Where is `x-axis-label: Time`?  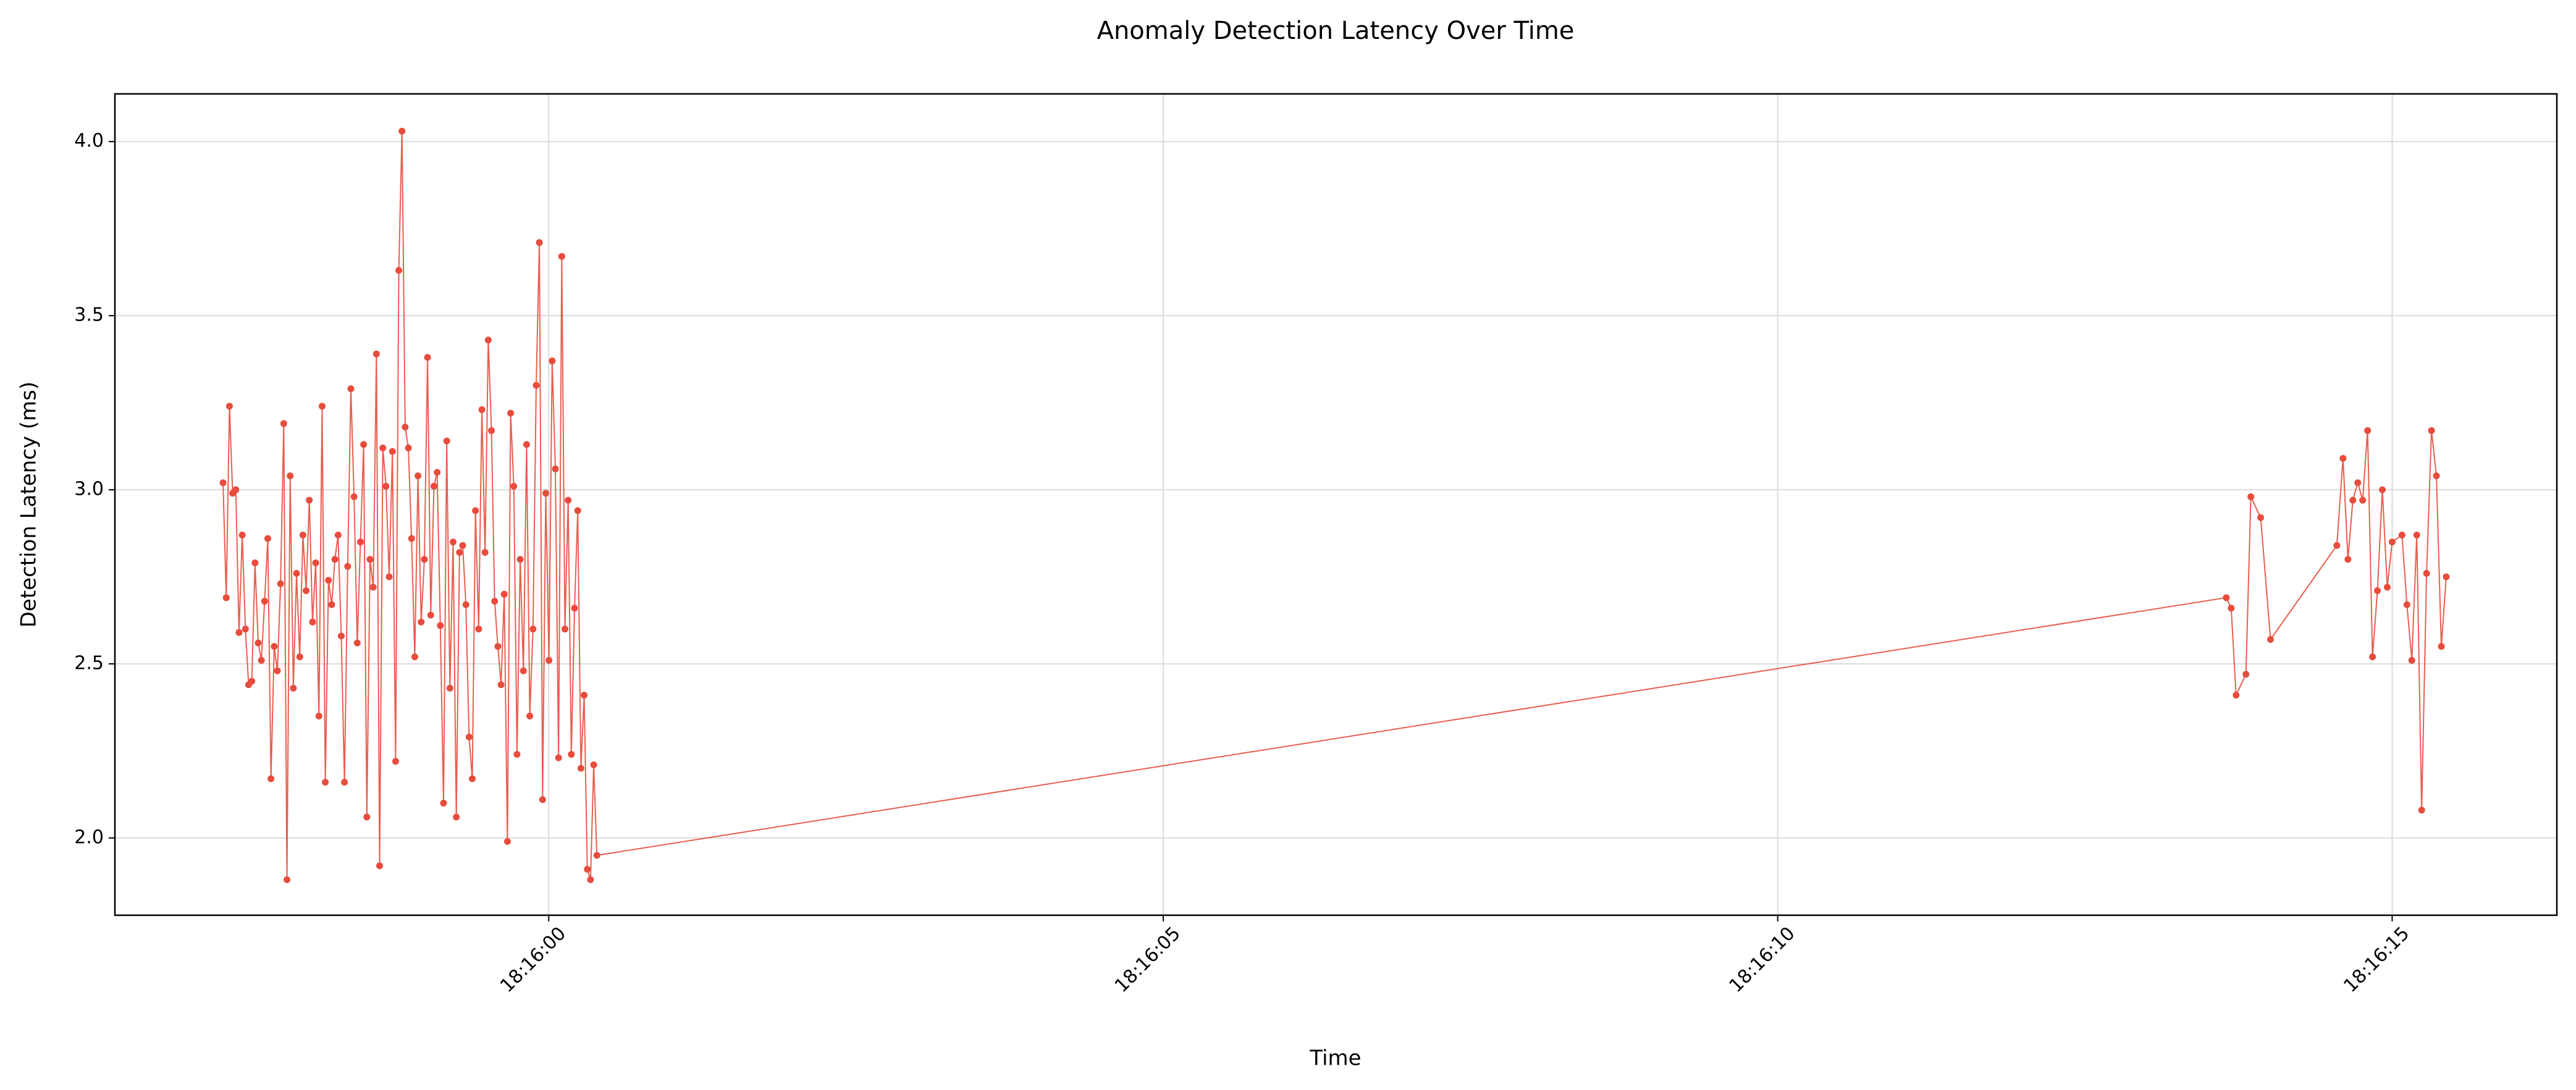 x-axis-label: Time is located at coordinates (1335, 1058).